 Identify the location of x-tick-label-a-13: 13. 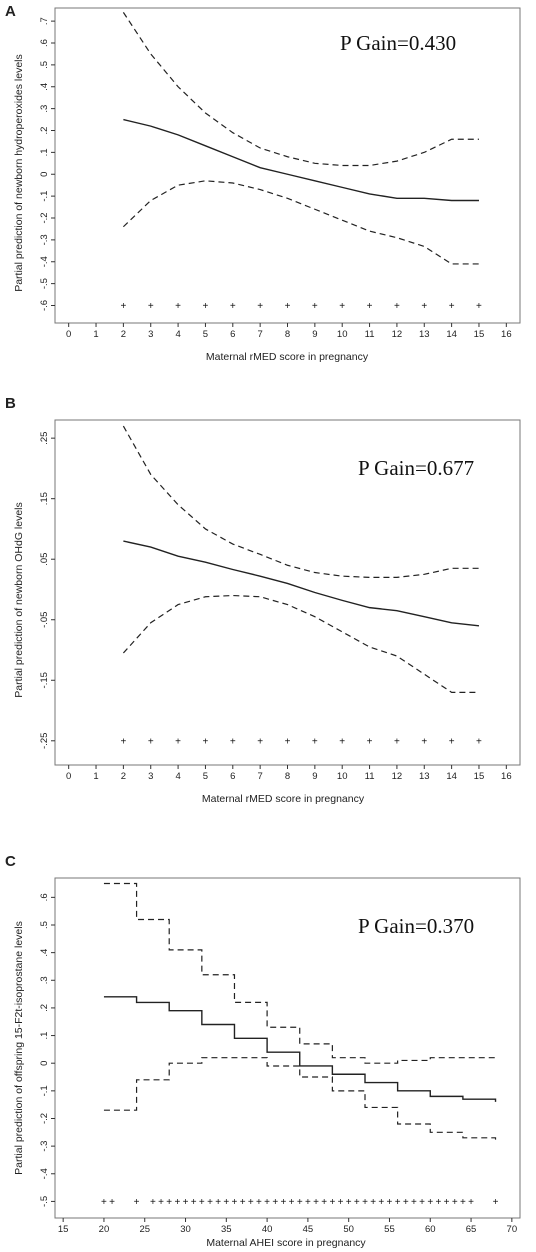
(424, 334).